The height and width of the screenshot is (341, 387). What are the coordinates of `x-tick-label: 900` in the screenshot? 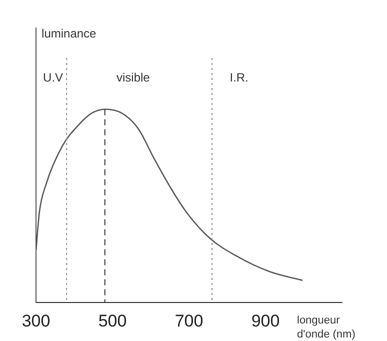 It's located at (265, 320).